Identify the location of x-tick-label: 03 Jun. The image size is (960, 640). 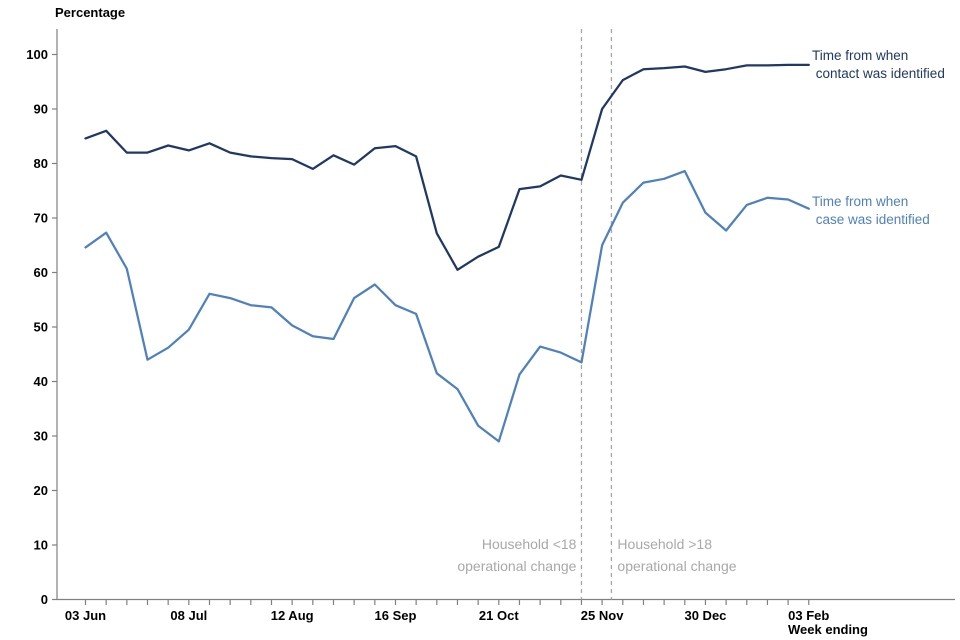
(85, 615).